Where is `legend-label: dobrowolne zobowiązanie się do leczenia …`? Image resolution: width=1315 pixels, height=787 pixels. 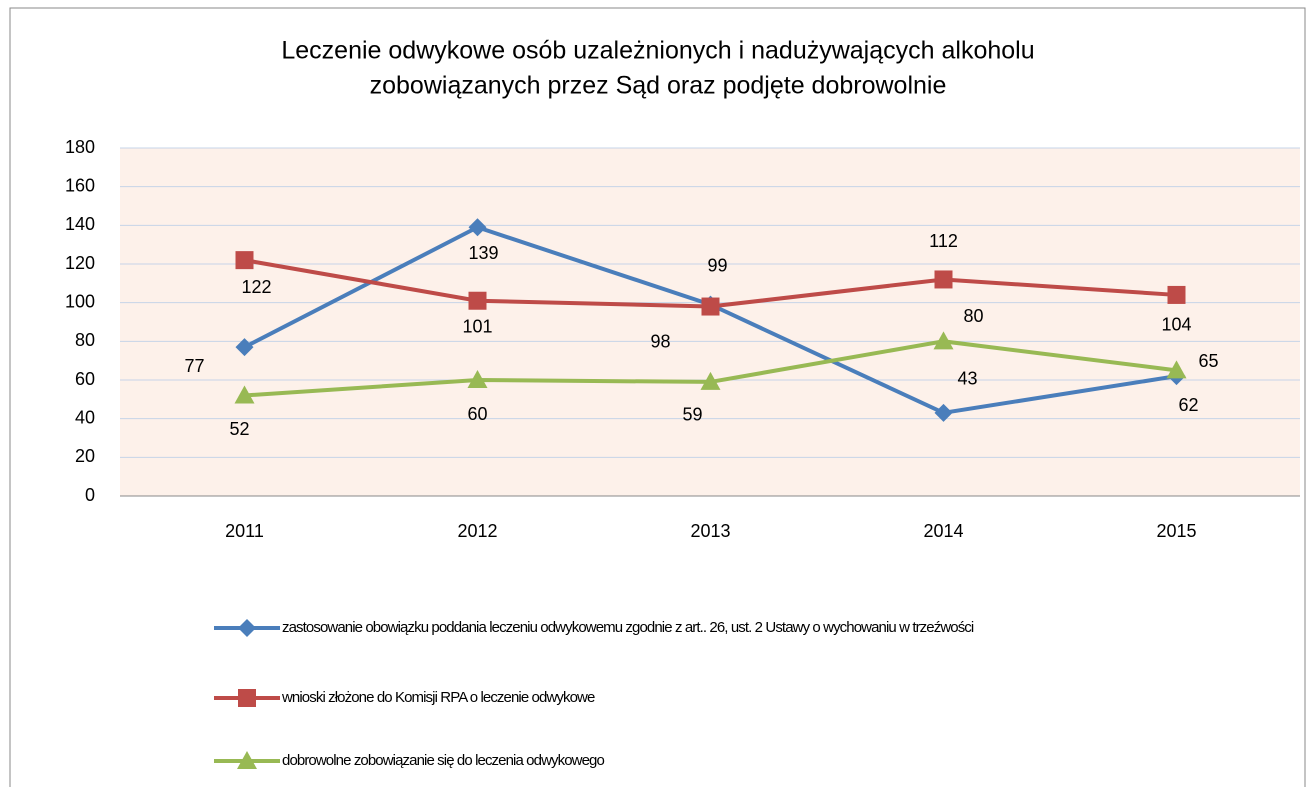
legend-label: dobrowolne zobowiązanie się do leczenia … is located at coordinates (443, 760).